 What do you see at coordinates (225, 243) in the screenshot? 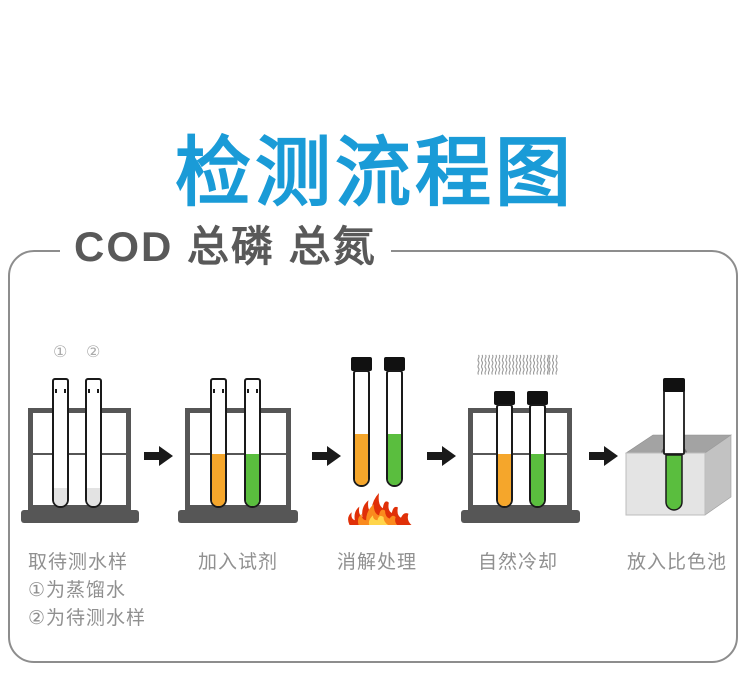
I see `panel-heading: COD 总磷 总氮` at bounding box center [225, 243].